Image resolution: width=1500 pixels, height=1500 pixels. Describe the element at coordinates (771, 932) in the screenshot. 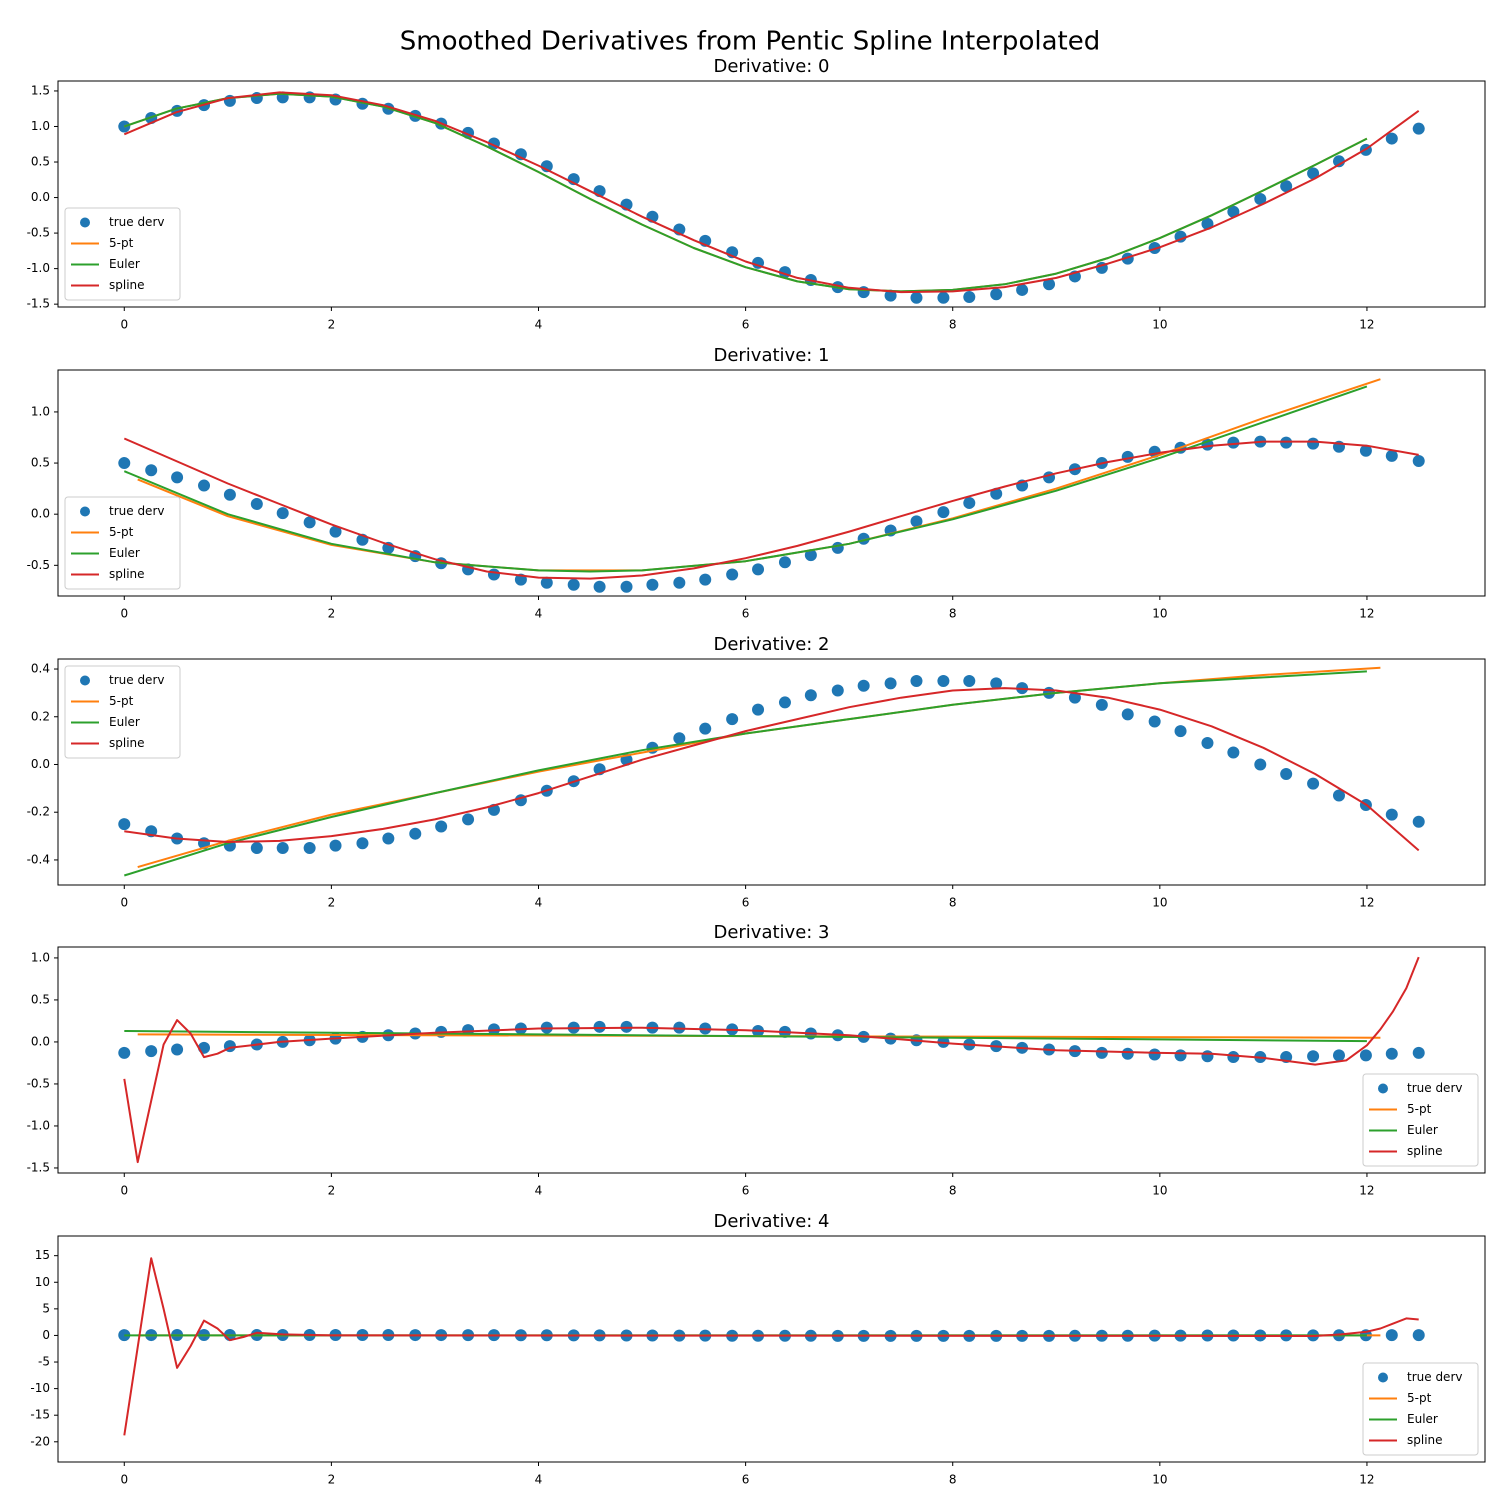

I see `subplot-title: Derivative: 3` at that location.